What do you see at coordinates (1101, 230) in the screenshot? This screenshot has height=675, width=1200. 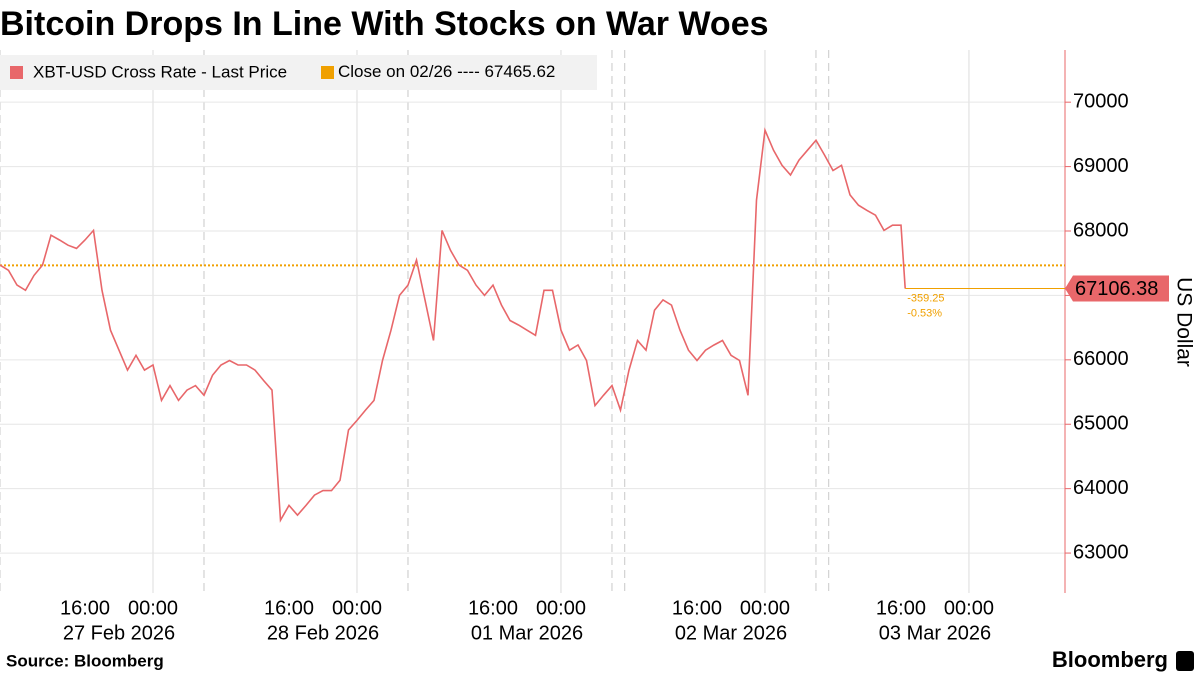 I see `y-tick-label: 68000` at bounding box center [1101, 230].